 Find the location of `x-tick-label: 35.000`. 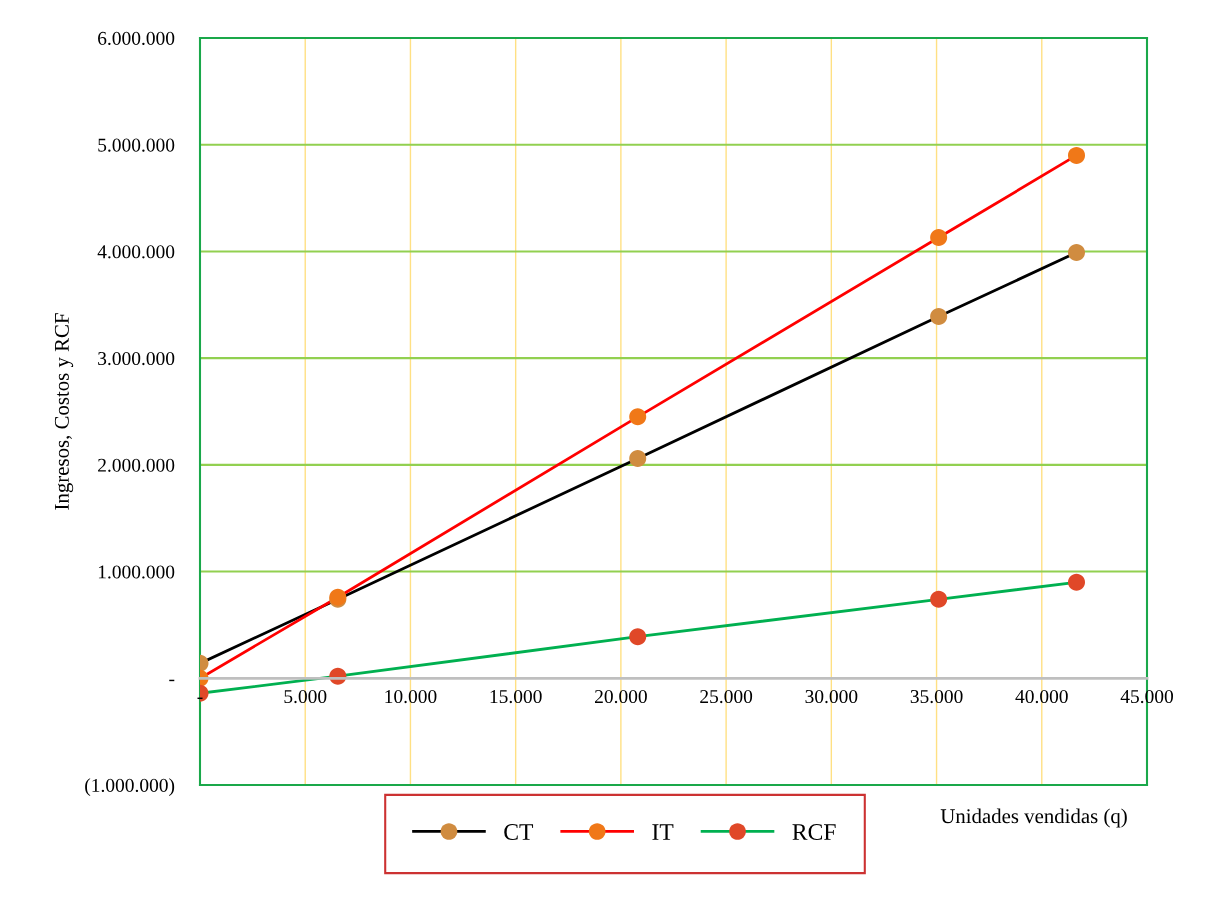

x-tick-label: 35.000 is located at coordinates (936, 696).